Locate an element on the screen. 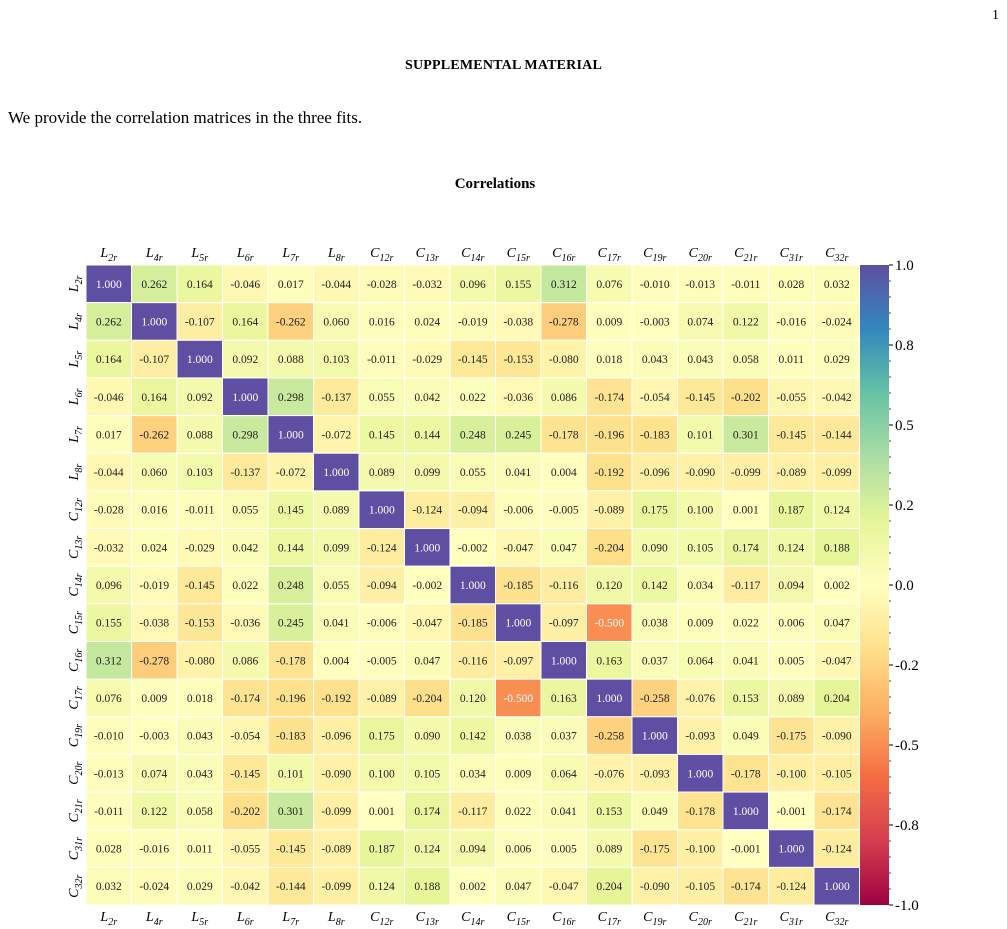  colorbar-tick-label: -0.8 is located at coordinates (907, 826).